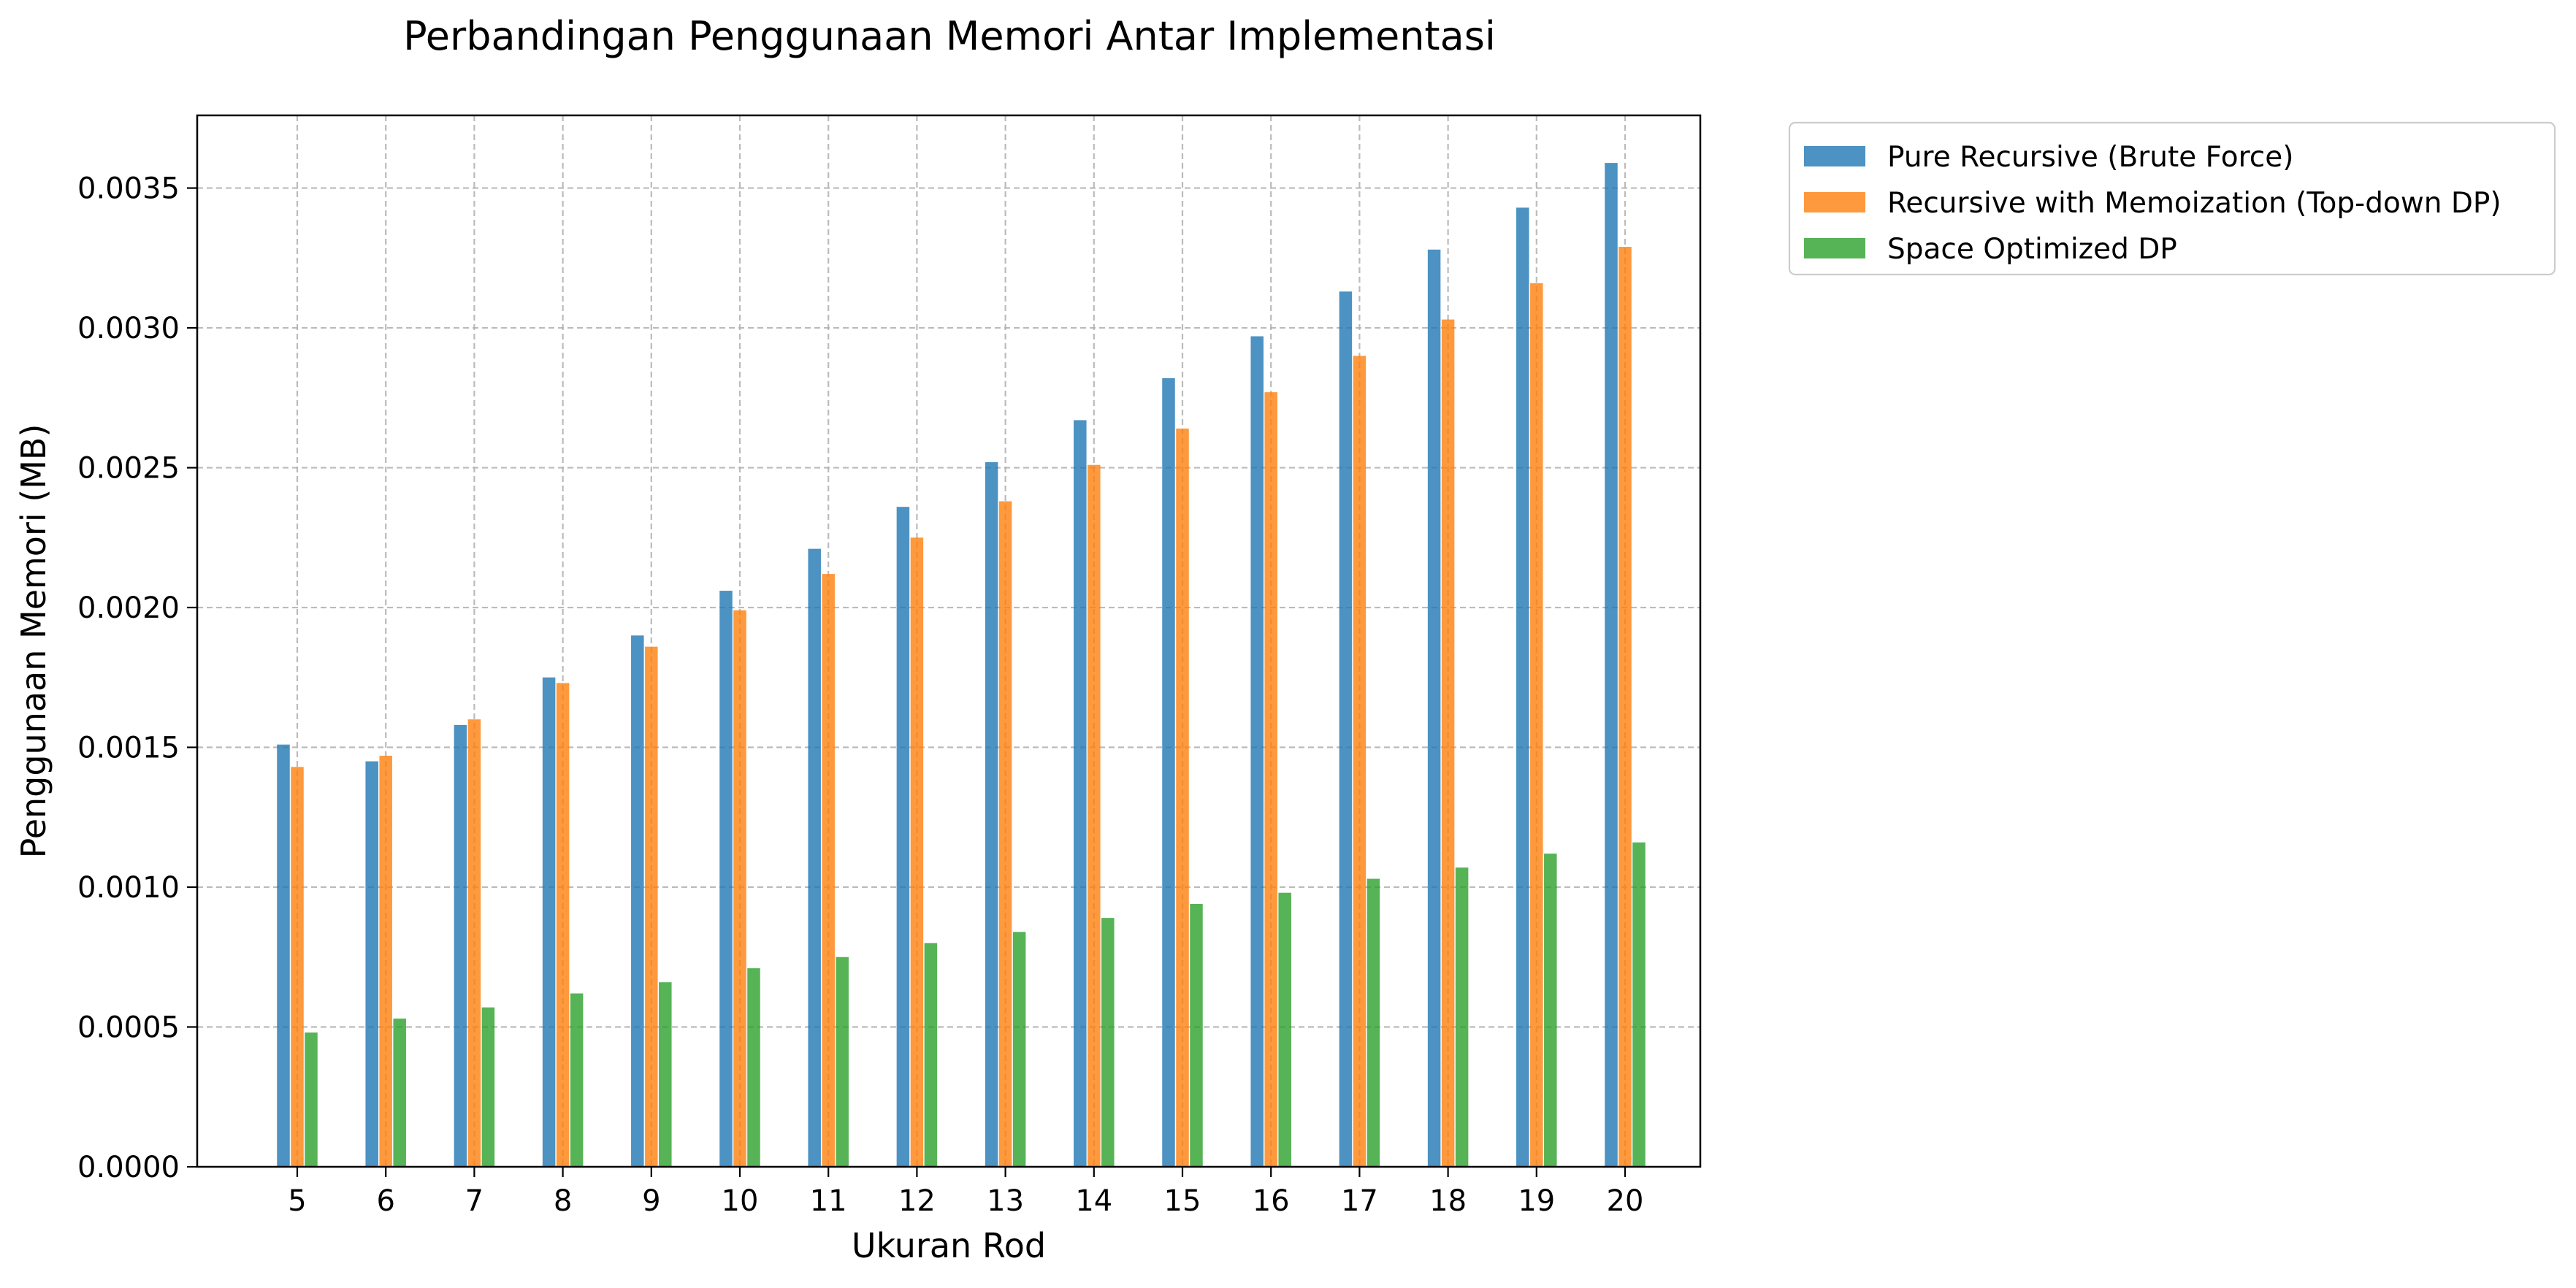 The height and width of the screenshot is (1288, 2576). What do you see at coordinates (128, 189) in the screenshot?
I see `y-tick-label: 0.0035` at bounding box center [128, 189].